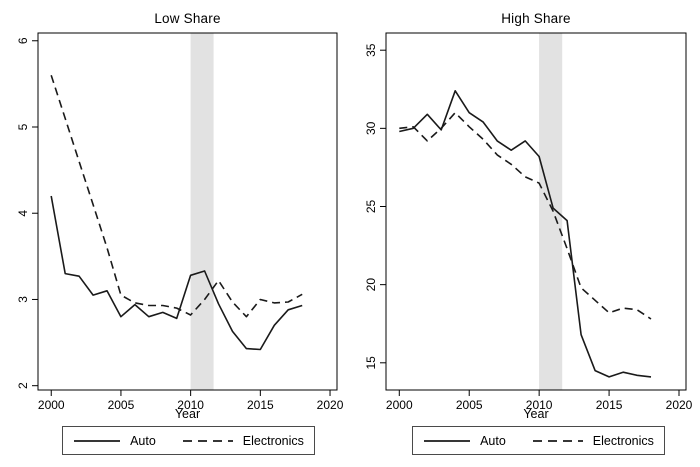 This screenshot has height=467, width=700. Describe the element at coordinates (371, 128) in the screenshot. I see `y-tick-label: 30` at that location.